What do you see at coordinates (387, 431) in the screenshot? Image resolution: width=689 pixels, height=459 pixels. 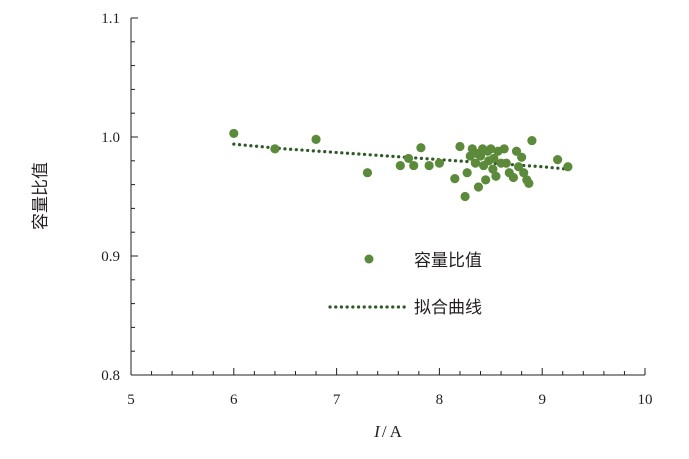 I see `x-axis-label: I / A` at bounding box center [387, 431].